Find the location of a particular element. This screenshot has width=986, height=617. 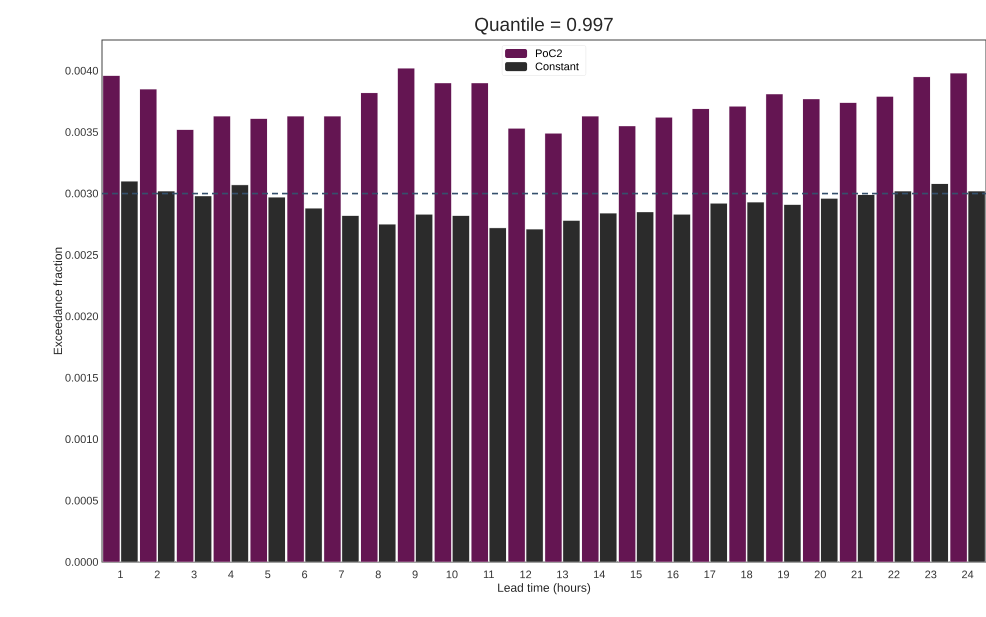

y-tick-label: 0.0040 is located at coordinates (81, 70).